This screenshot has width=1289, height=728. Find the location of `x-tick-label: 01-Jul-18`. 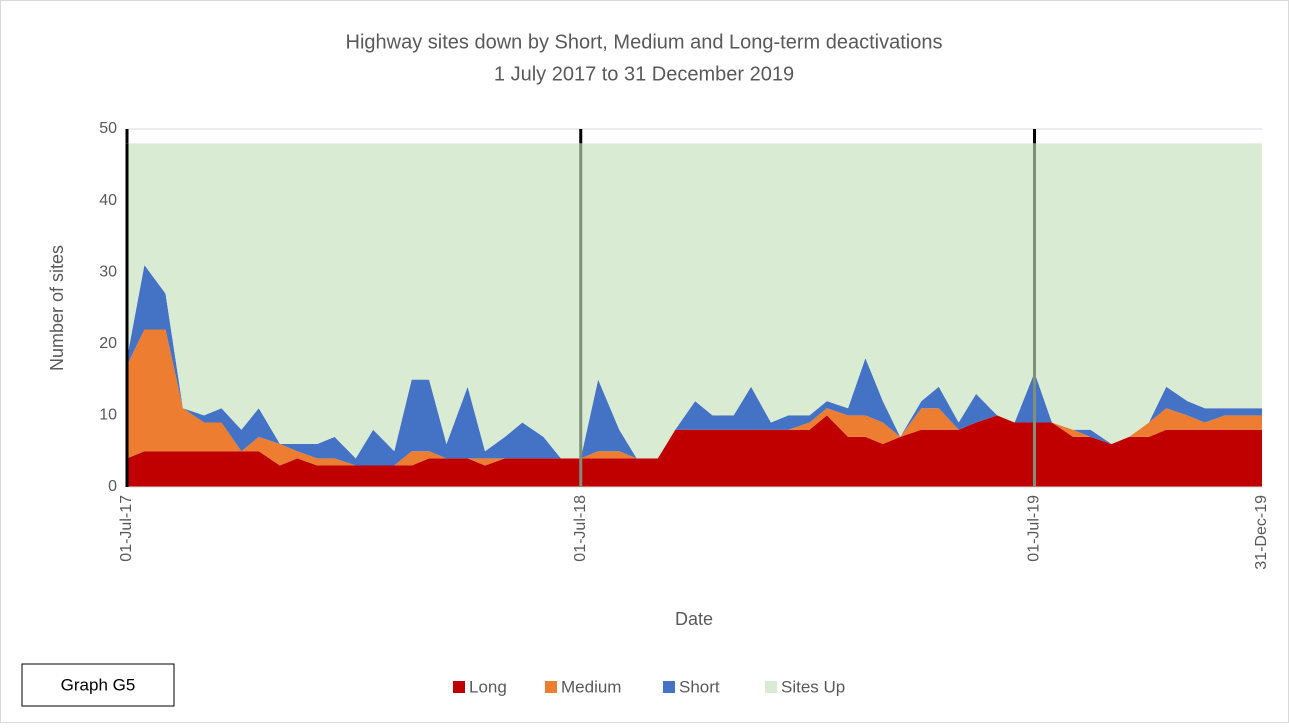

x-tick-label: 01-Jul-18 is located at coordinates (580, 528).